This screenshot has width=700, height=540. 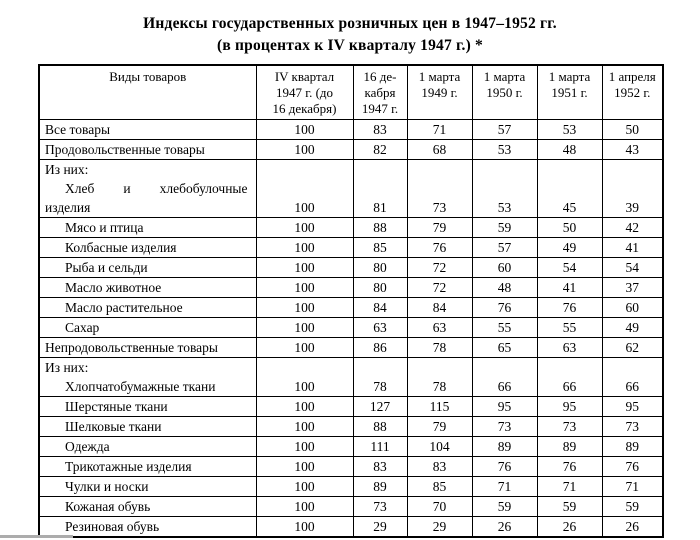 What do you see at coordinates (504, 92) in the screenshot?
I see `column-header: 1 марта 1950 г.` at bounding box center [504, 92].